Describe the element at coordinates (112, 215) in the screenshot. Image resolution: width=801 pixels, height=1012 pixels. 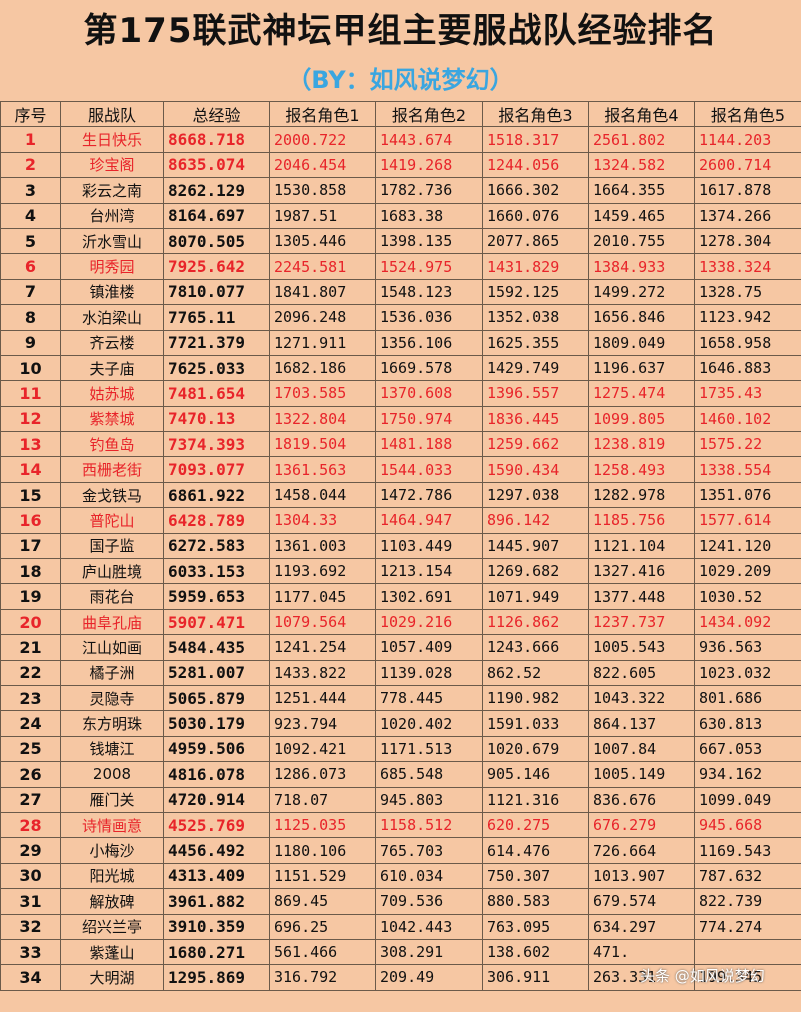
I see `team-name: 台州湾` at that location.